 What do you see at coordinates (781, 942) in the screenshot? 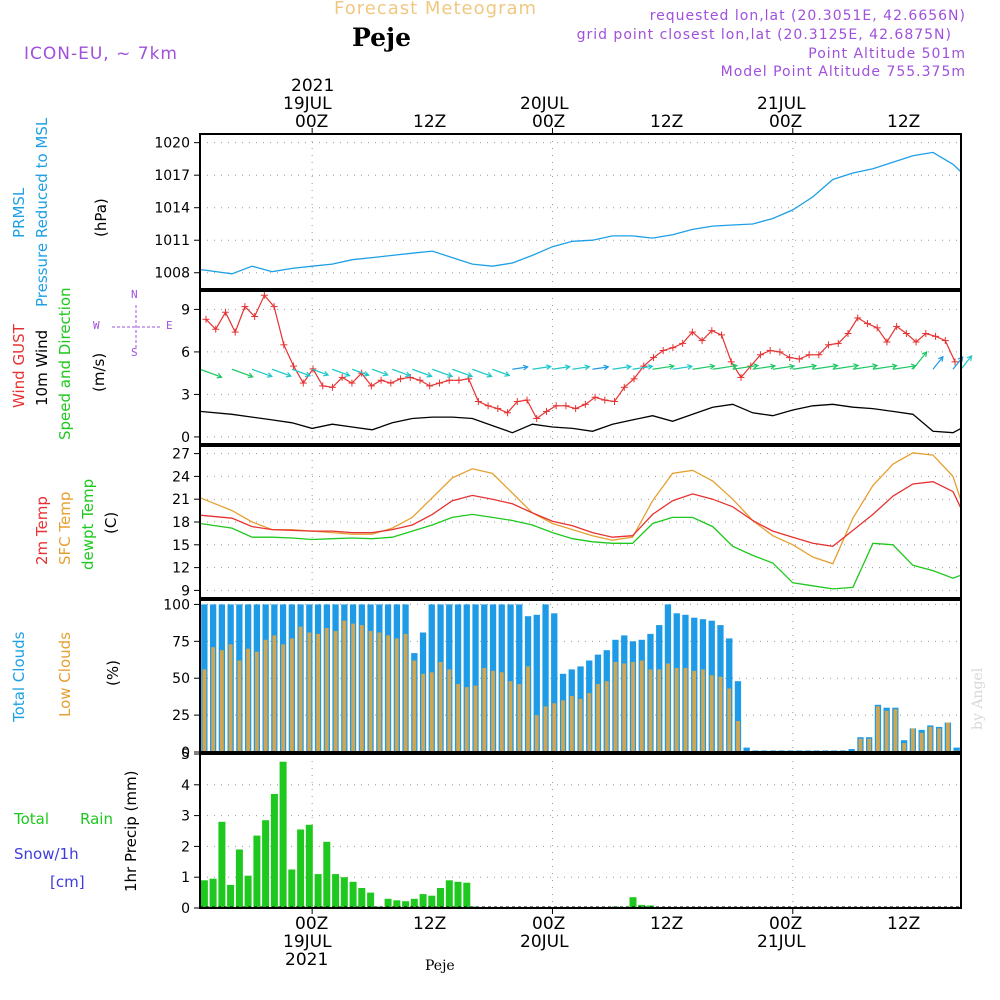
I see `bottom-date-21jul: 21JUL` at bounding box center [781, 942].